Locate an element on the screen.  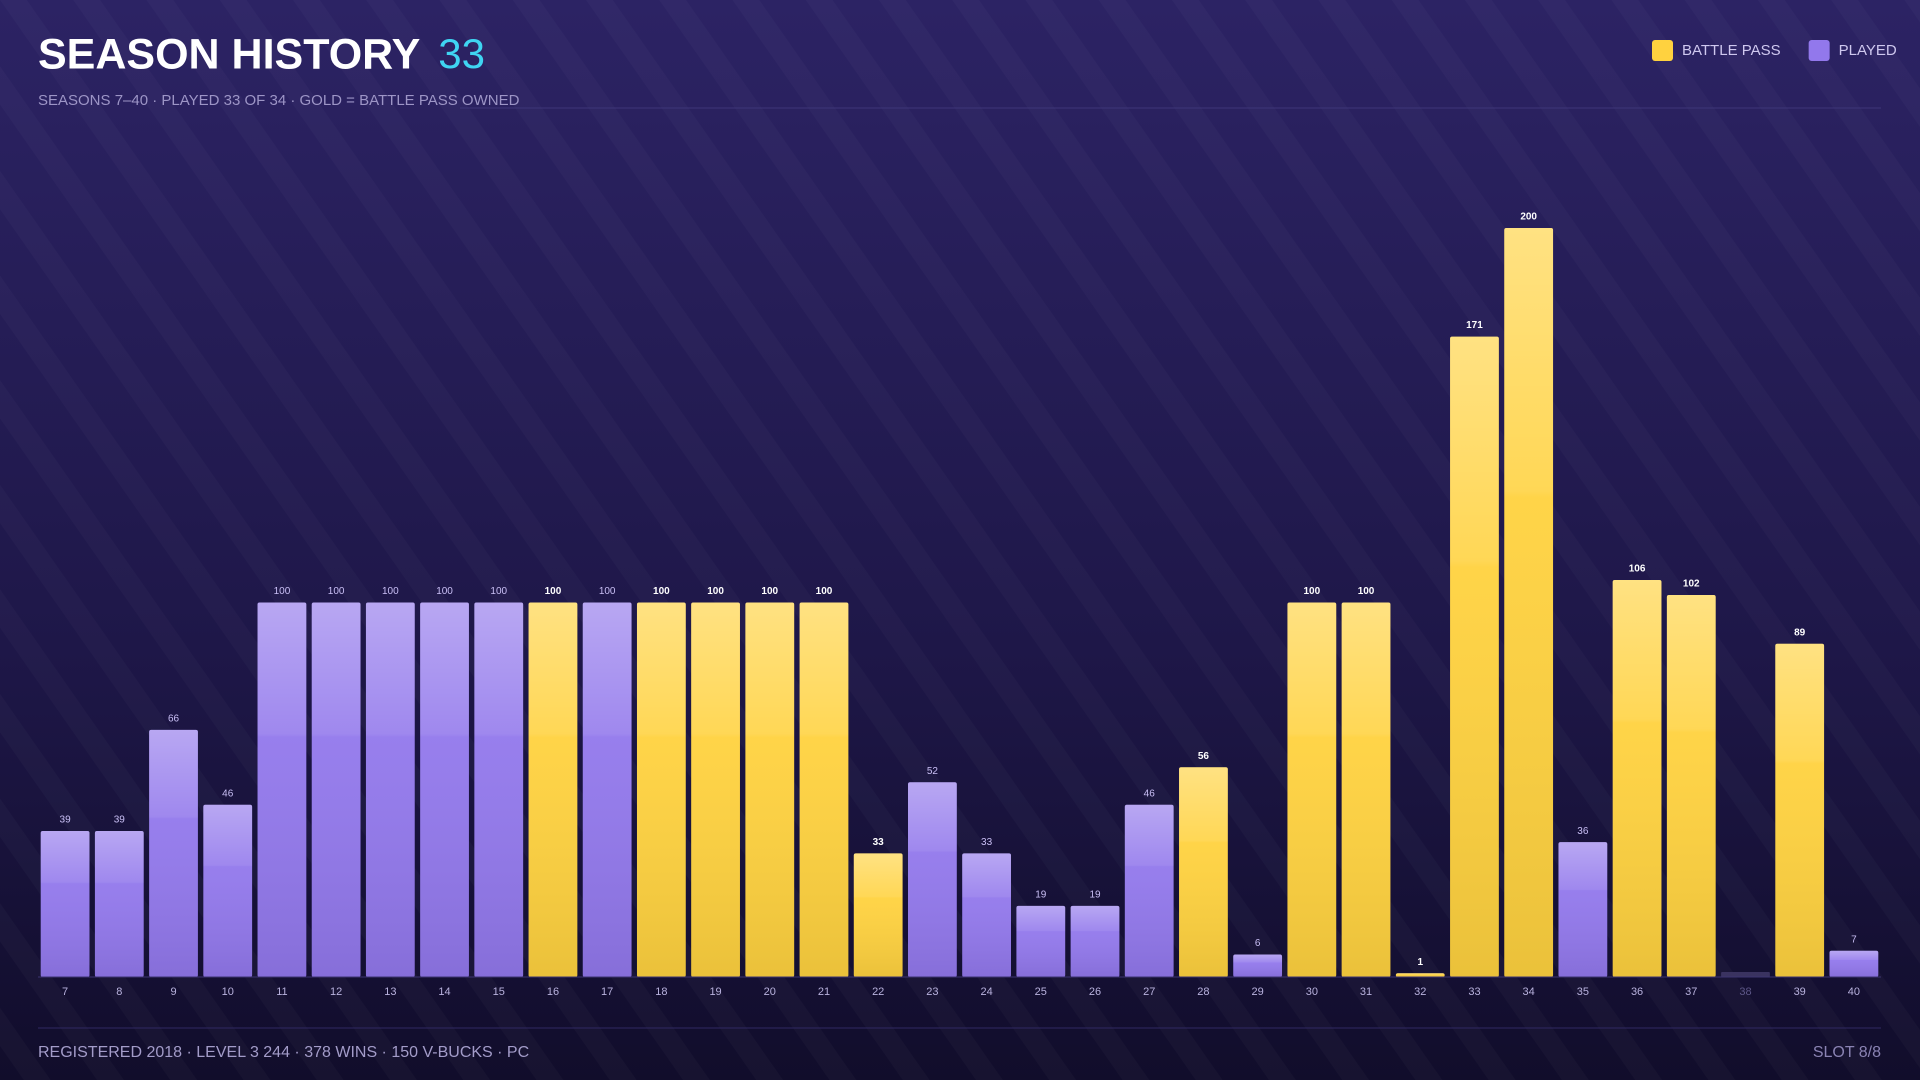
x-tick-label: 30 is located at coordinates (1312, 992).